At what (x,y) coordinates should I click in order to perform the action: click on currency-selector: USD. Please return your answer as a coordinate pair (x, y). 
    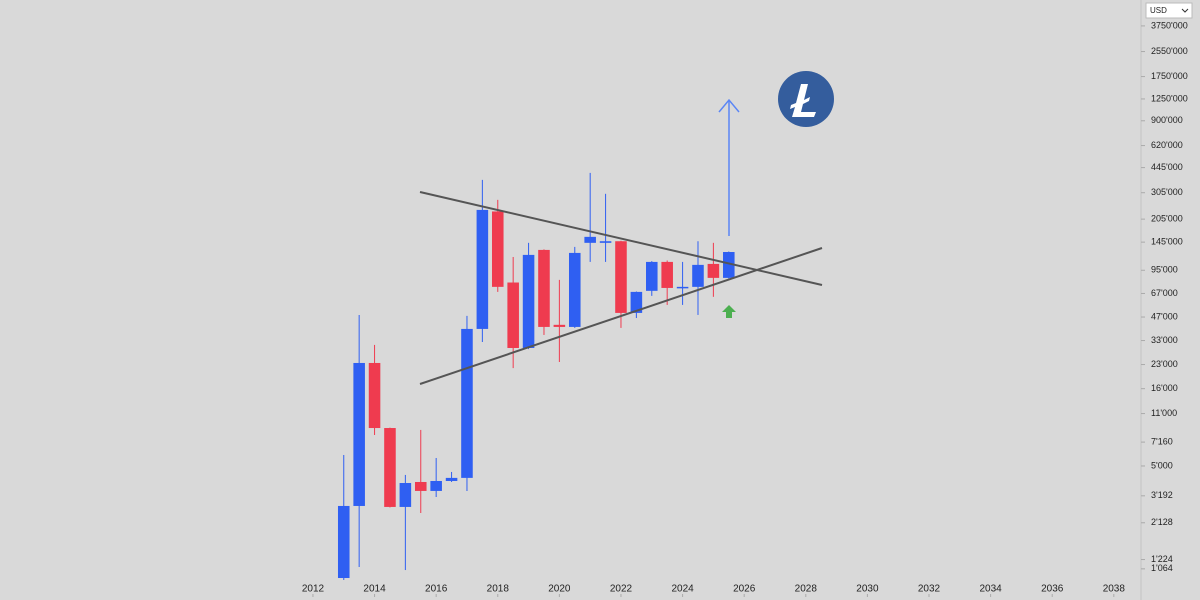
    Looking at the image, I should click on (1169, 10).